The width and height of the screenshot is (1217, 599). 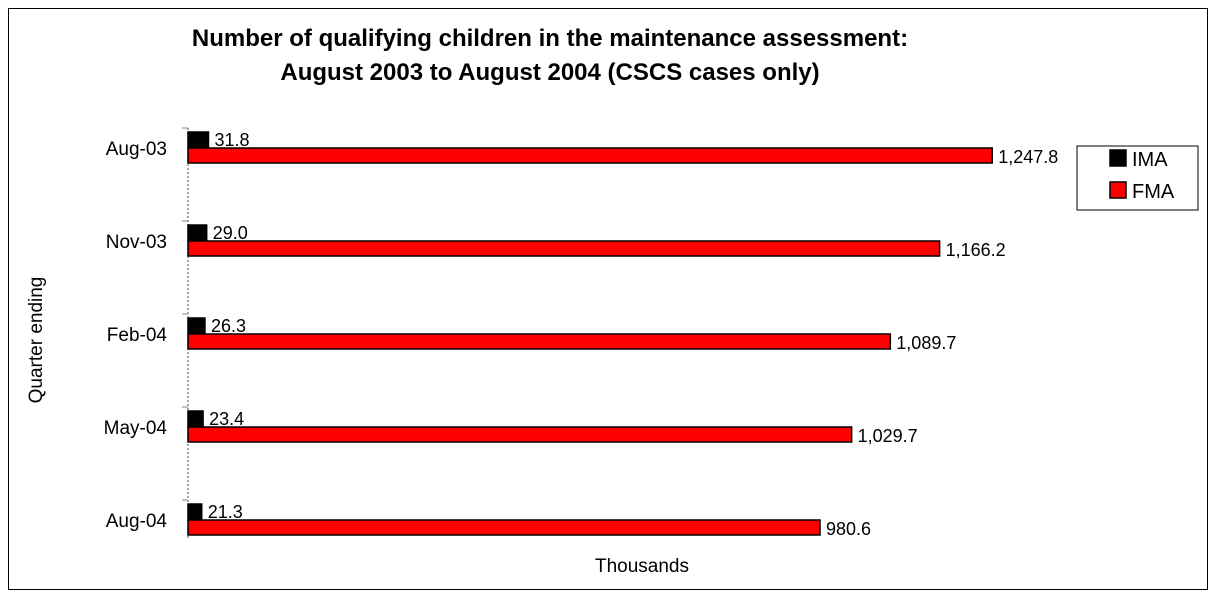 What do you see at coordinates (642, 566) in the screenshot?
I see `x-axis-label: Thousands` at bounding box center [642, 566].